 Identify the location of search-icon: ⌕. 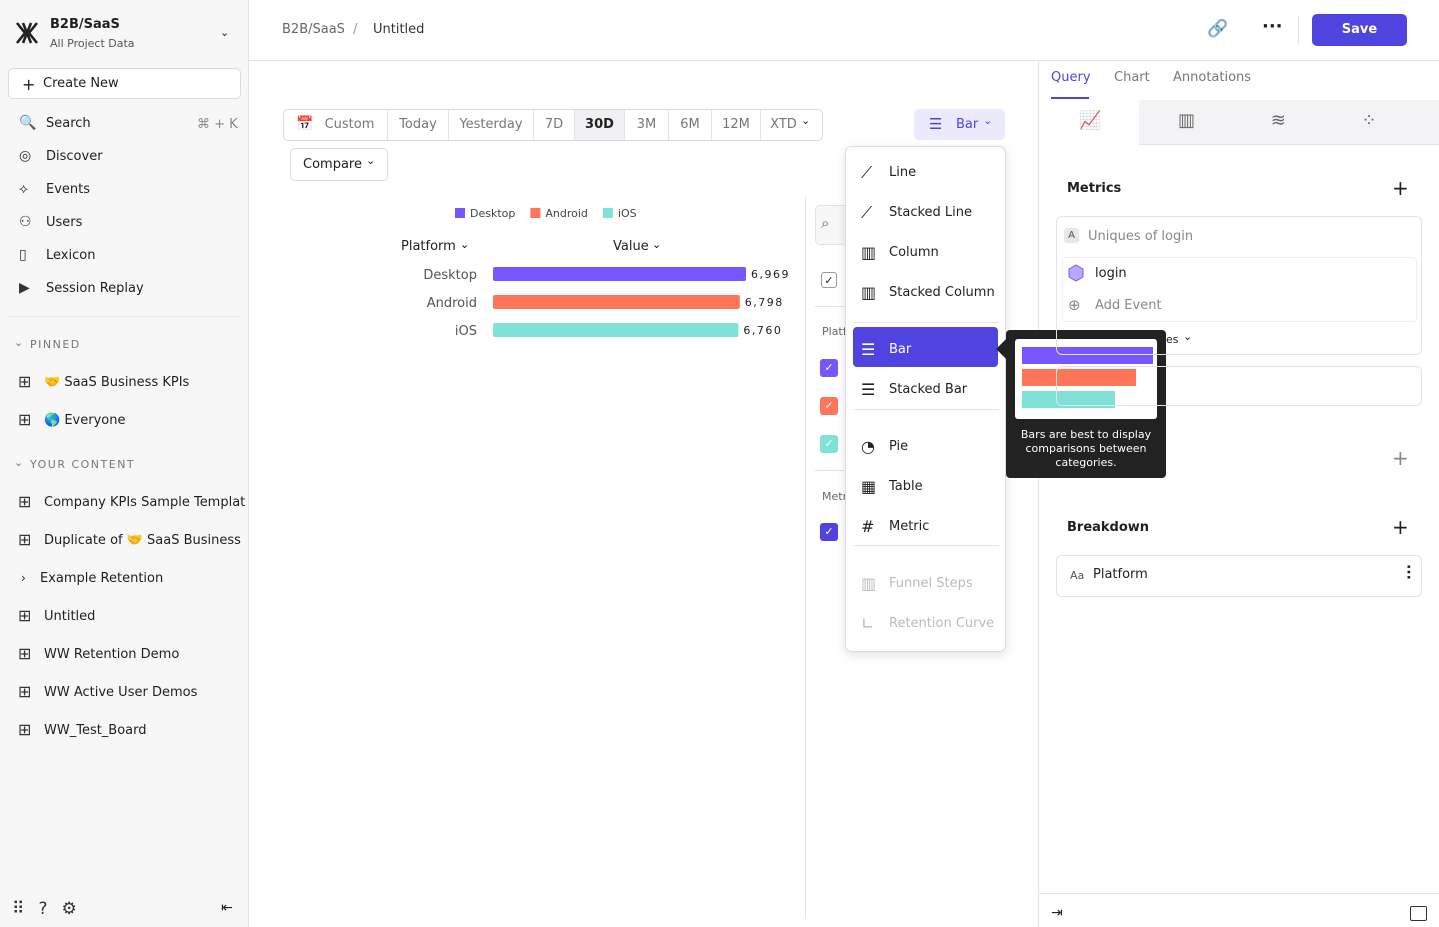
(825, 223).